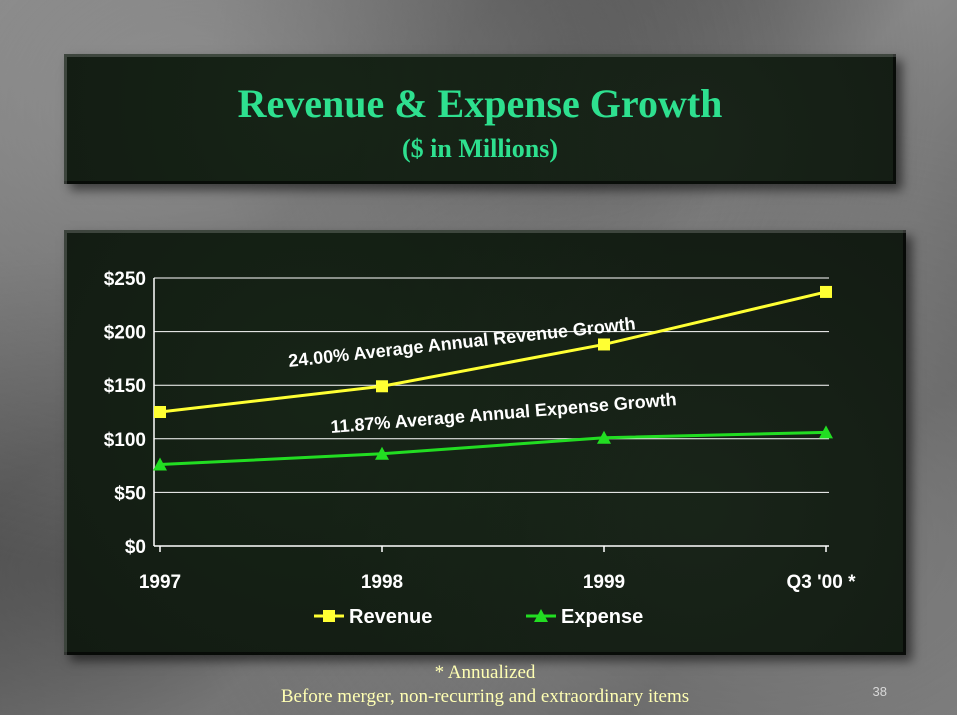 Image resolution: width=957 pixels, height=715 pixels. I want to click on footnote-annualized: * Annualized, so click(485, 672).